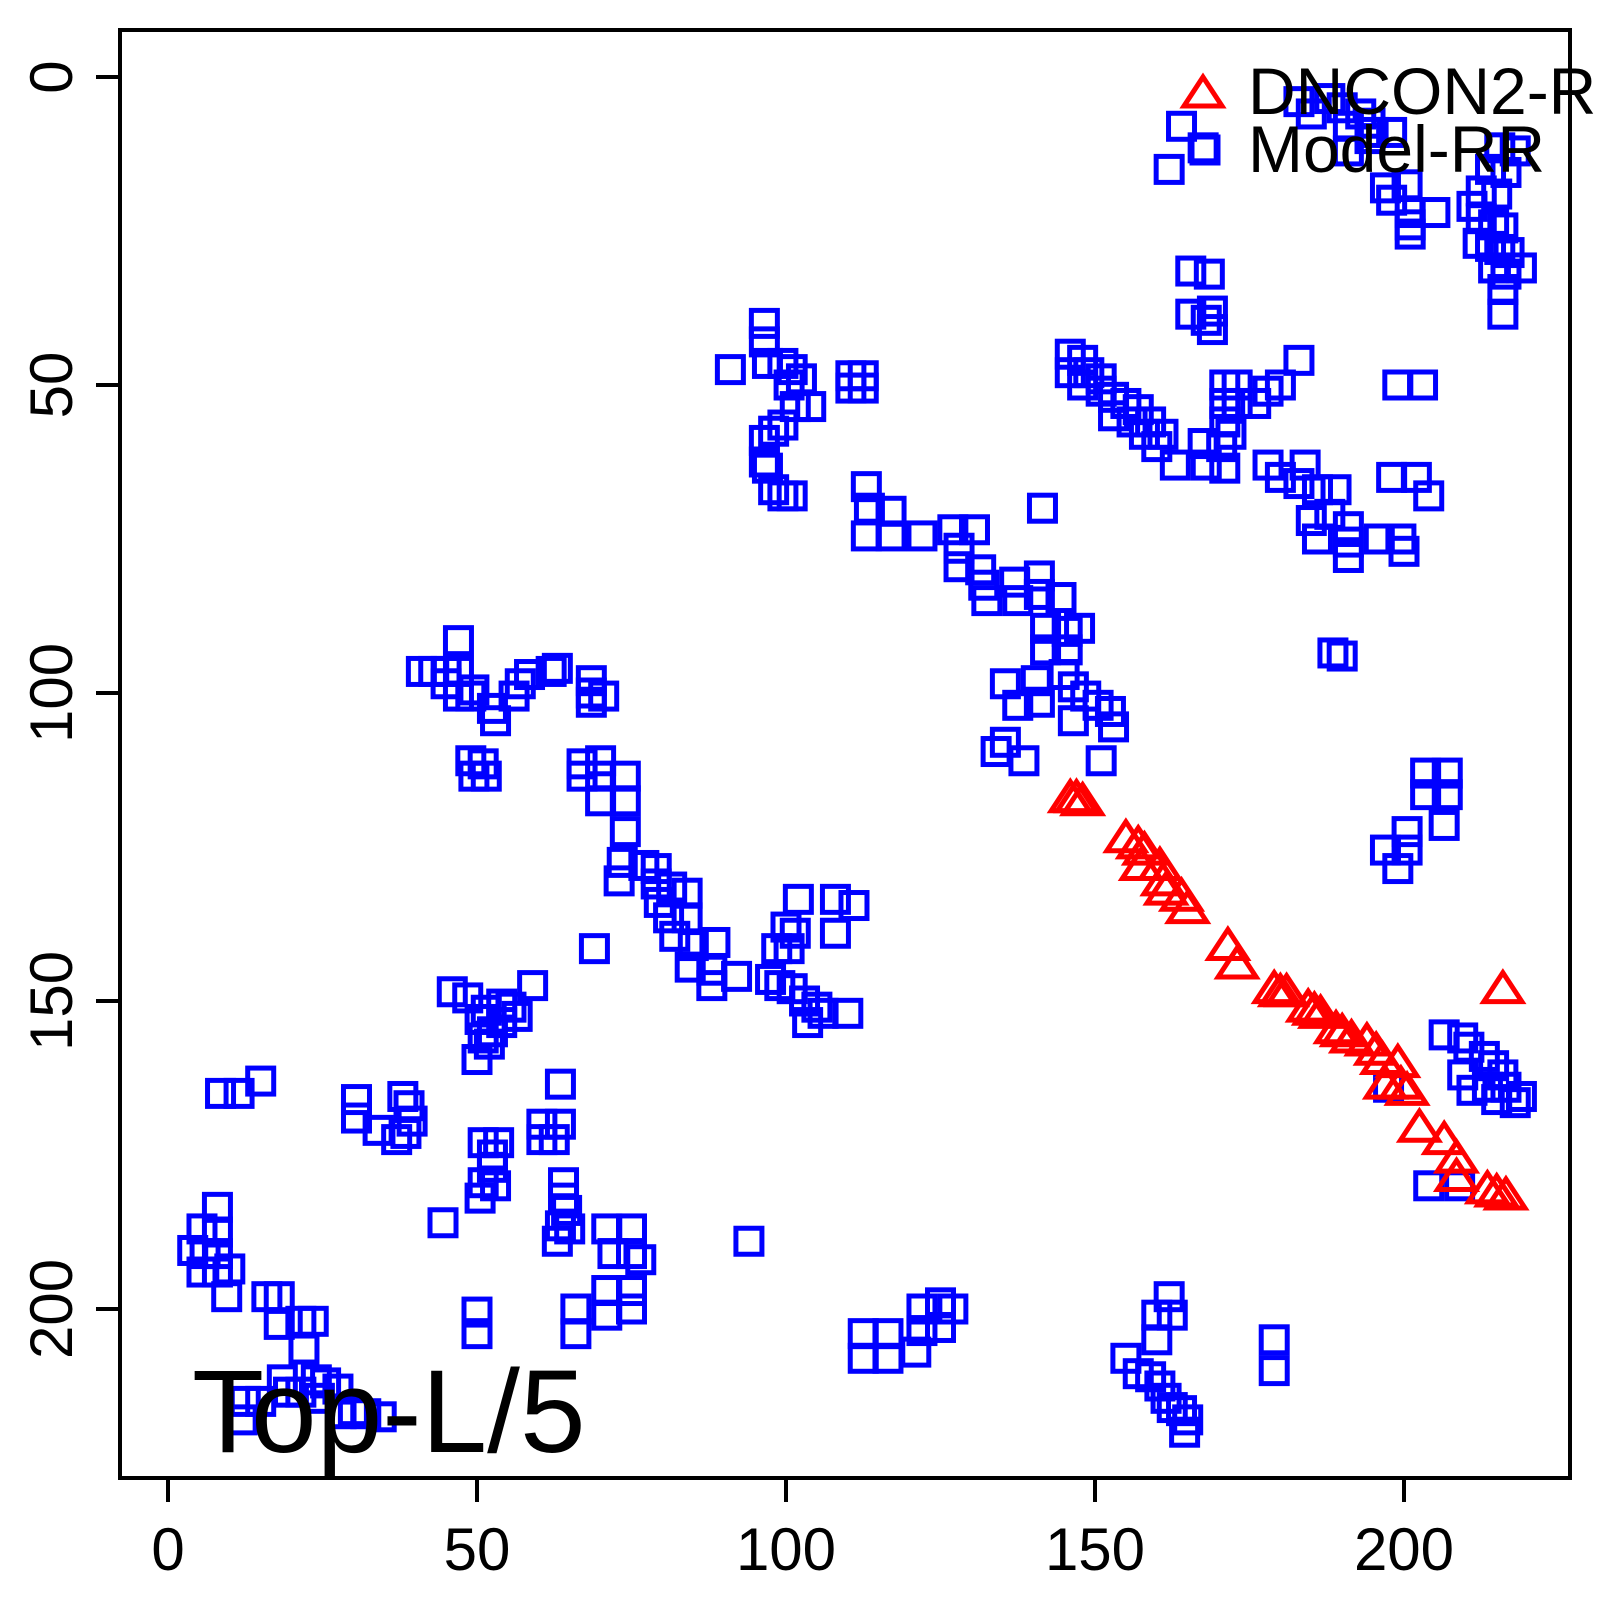 This screenshot has width=1600, height=1600. I want to click on annotation-top-l5: Top-L/5, so click(389, 1412).